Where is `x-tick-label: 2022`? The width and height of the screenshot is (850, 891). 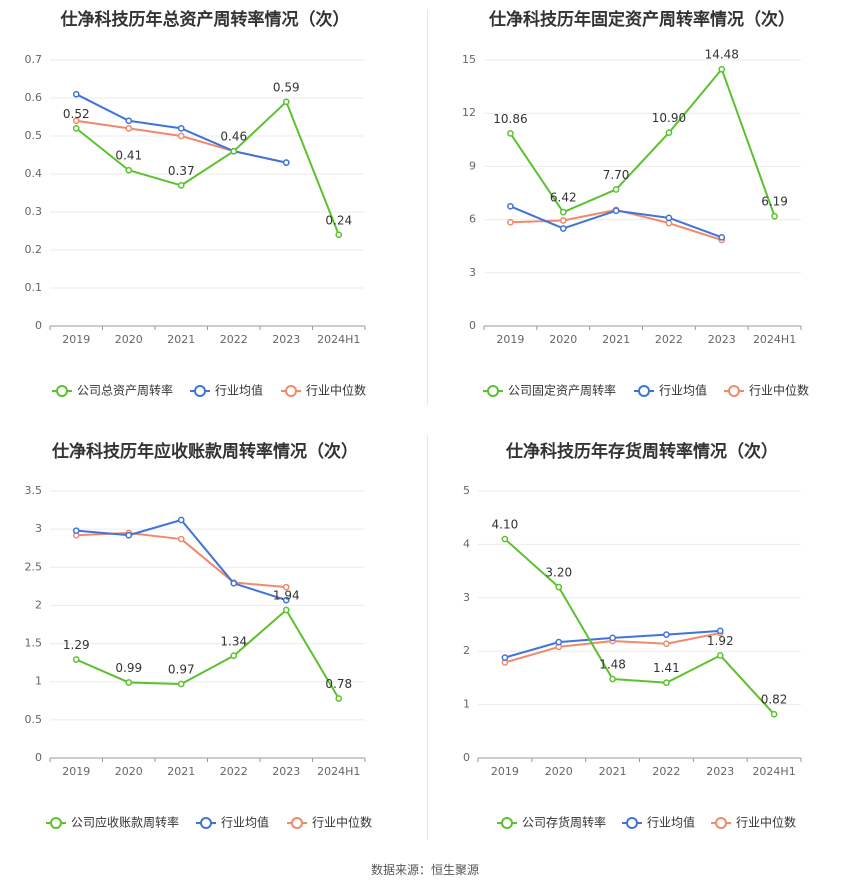 x-tick-label: 2022 is located at coordinates (234, 771).